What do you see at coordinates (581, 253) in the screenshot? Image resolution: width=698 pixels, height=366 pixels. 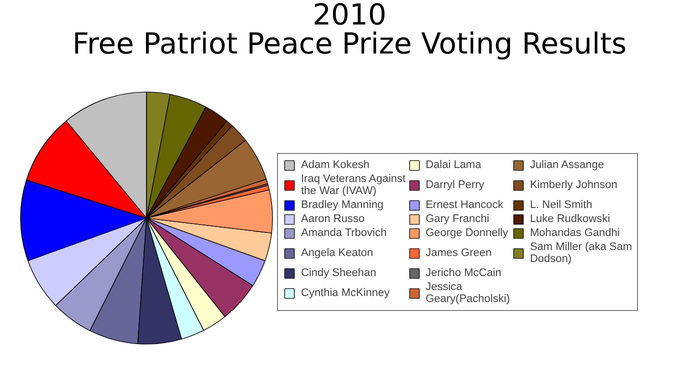 I see `legend-label: Sam Miller (aka Sam Dodson)` at bounding box center [581, 253].